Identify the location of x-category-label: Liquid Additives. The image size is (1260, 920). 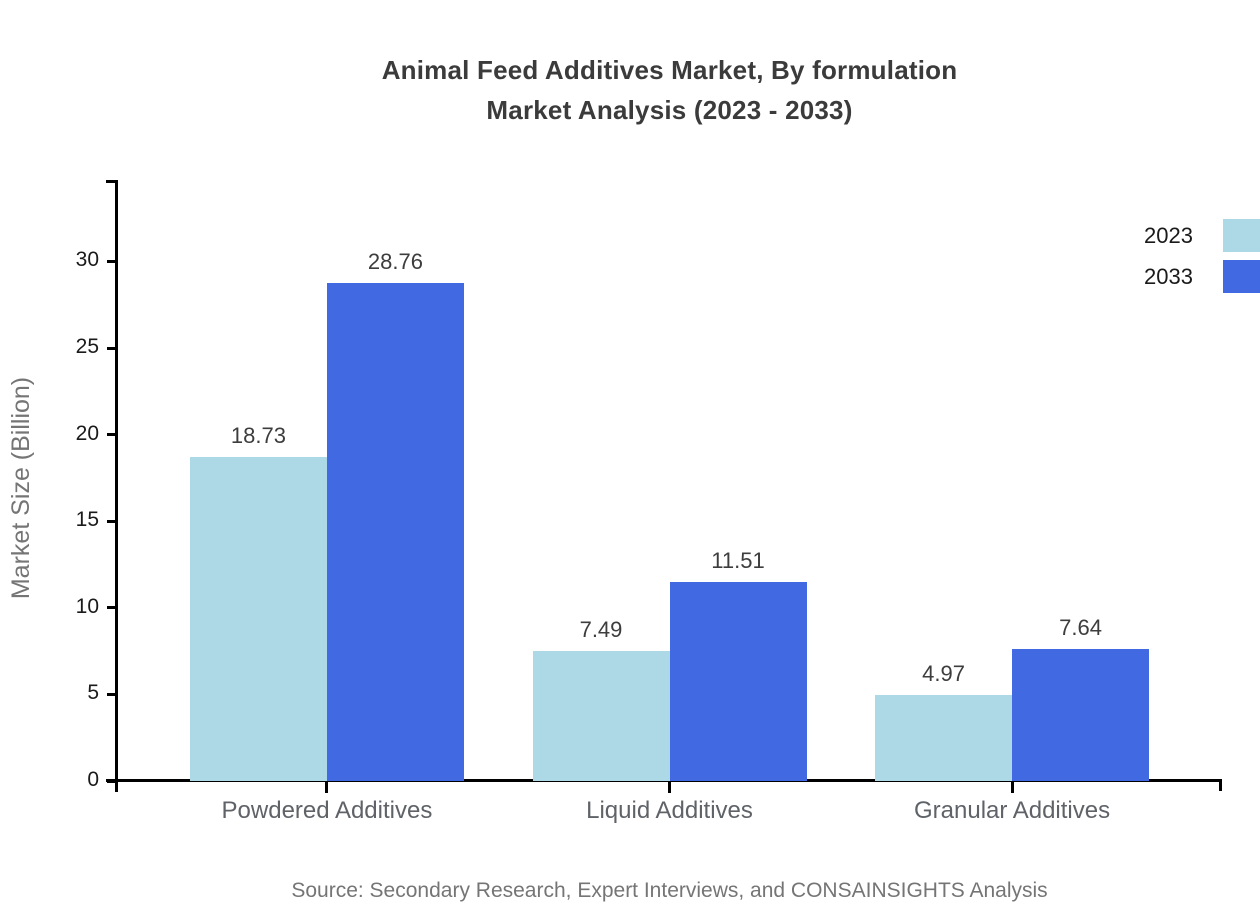
(669, 810).